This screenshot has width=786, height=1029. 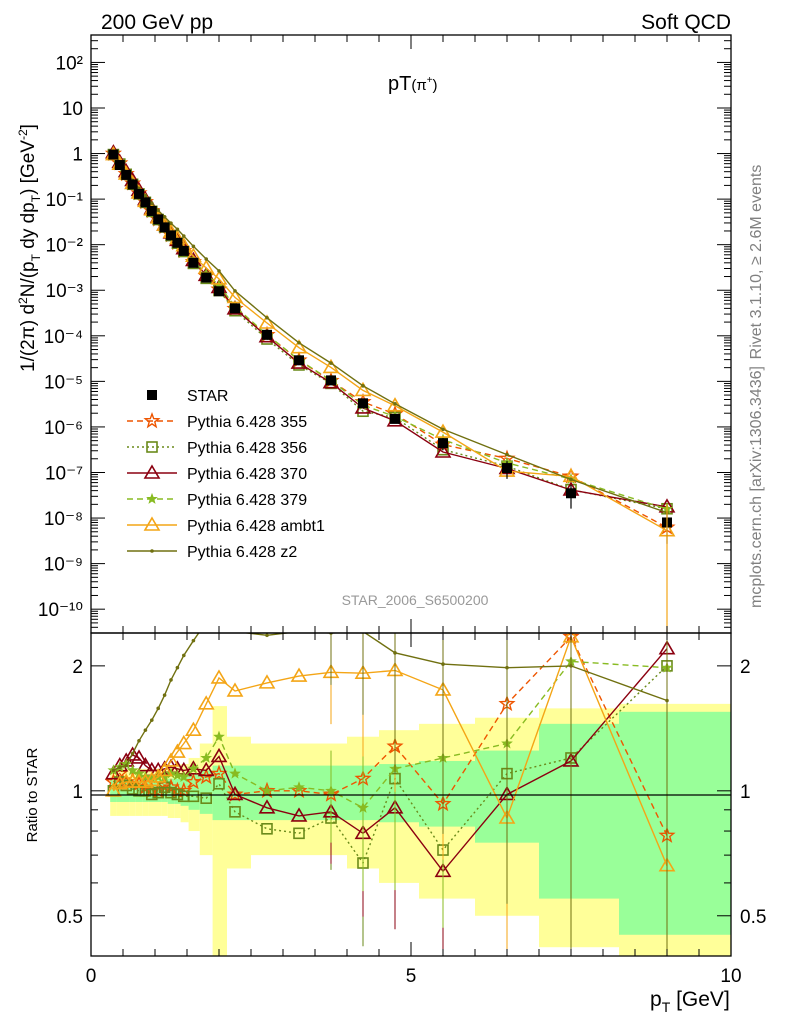 What do you see at coordinates (157, 22) in the screenshot?
I see `header-left: 200 GeV pp` at bounding box center [157, 22].